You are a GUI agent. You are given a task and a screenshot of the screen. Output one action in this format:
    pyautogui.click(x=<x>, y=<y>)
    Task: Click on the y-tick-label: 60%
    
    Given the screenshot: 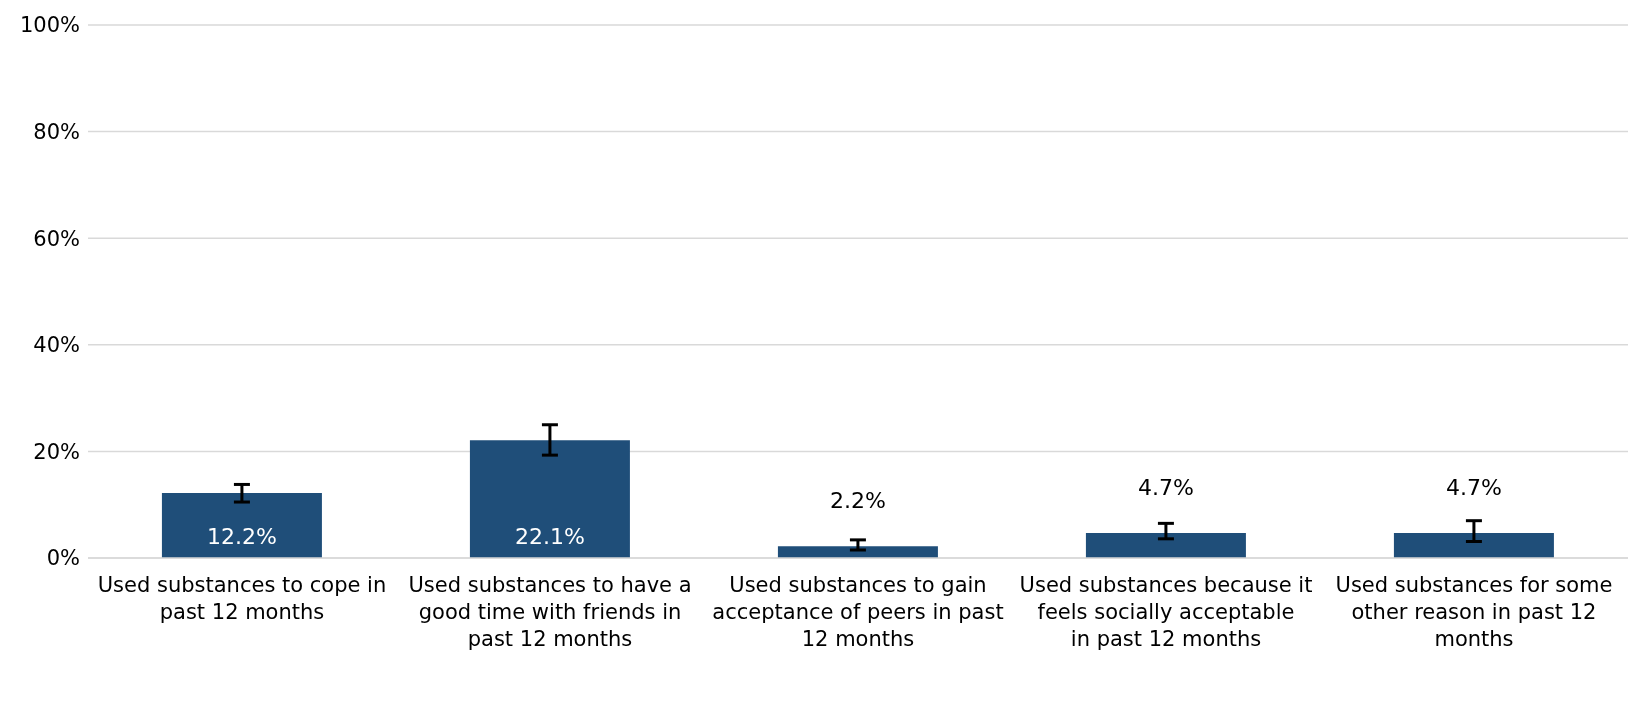 What is the action you would take?
    pyautogui.click(x=56, y=238)
    